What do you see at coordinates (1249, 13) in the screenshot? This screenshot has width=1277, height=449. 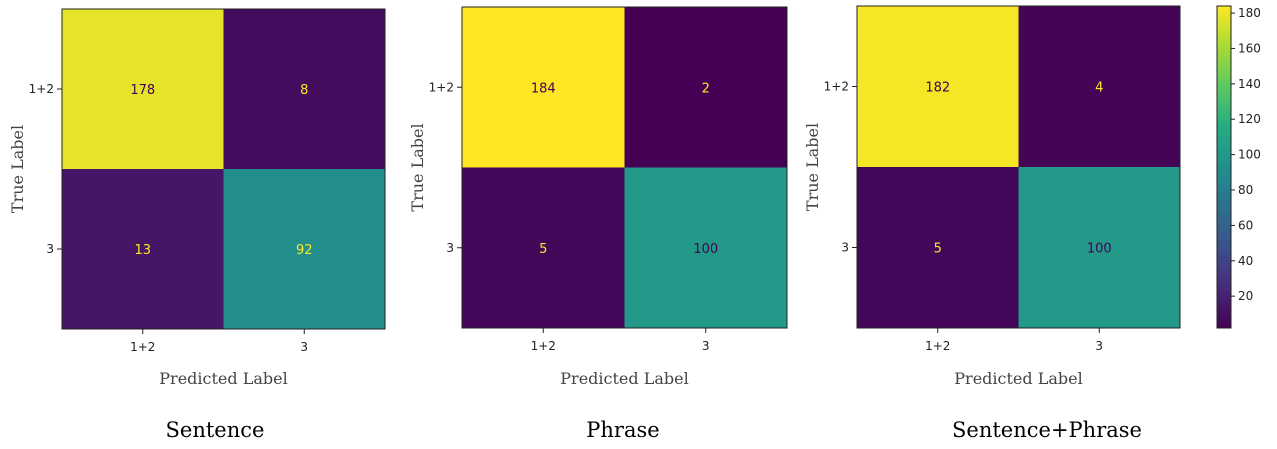 I see `colorbar-tick-label: 180` at bounding box center [1249, 13].